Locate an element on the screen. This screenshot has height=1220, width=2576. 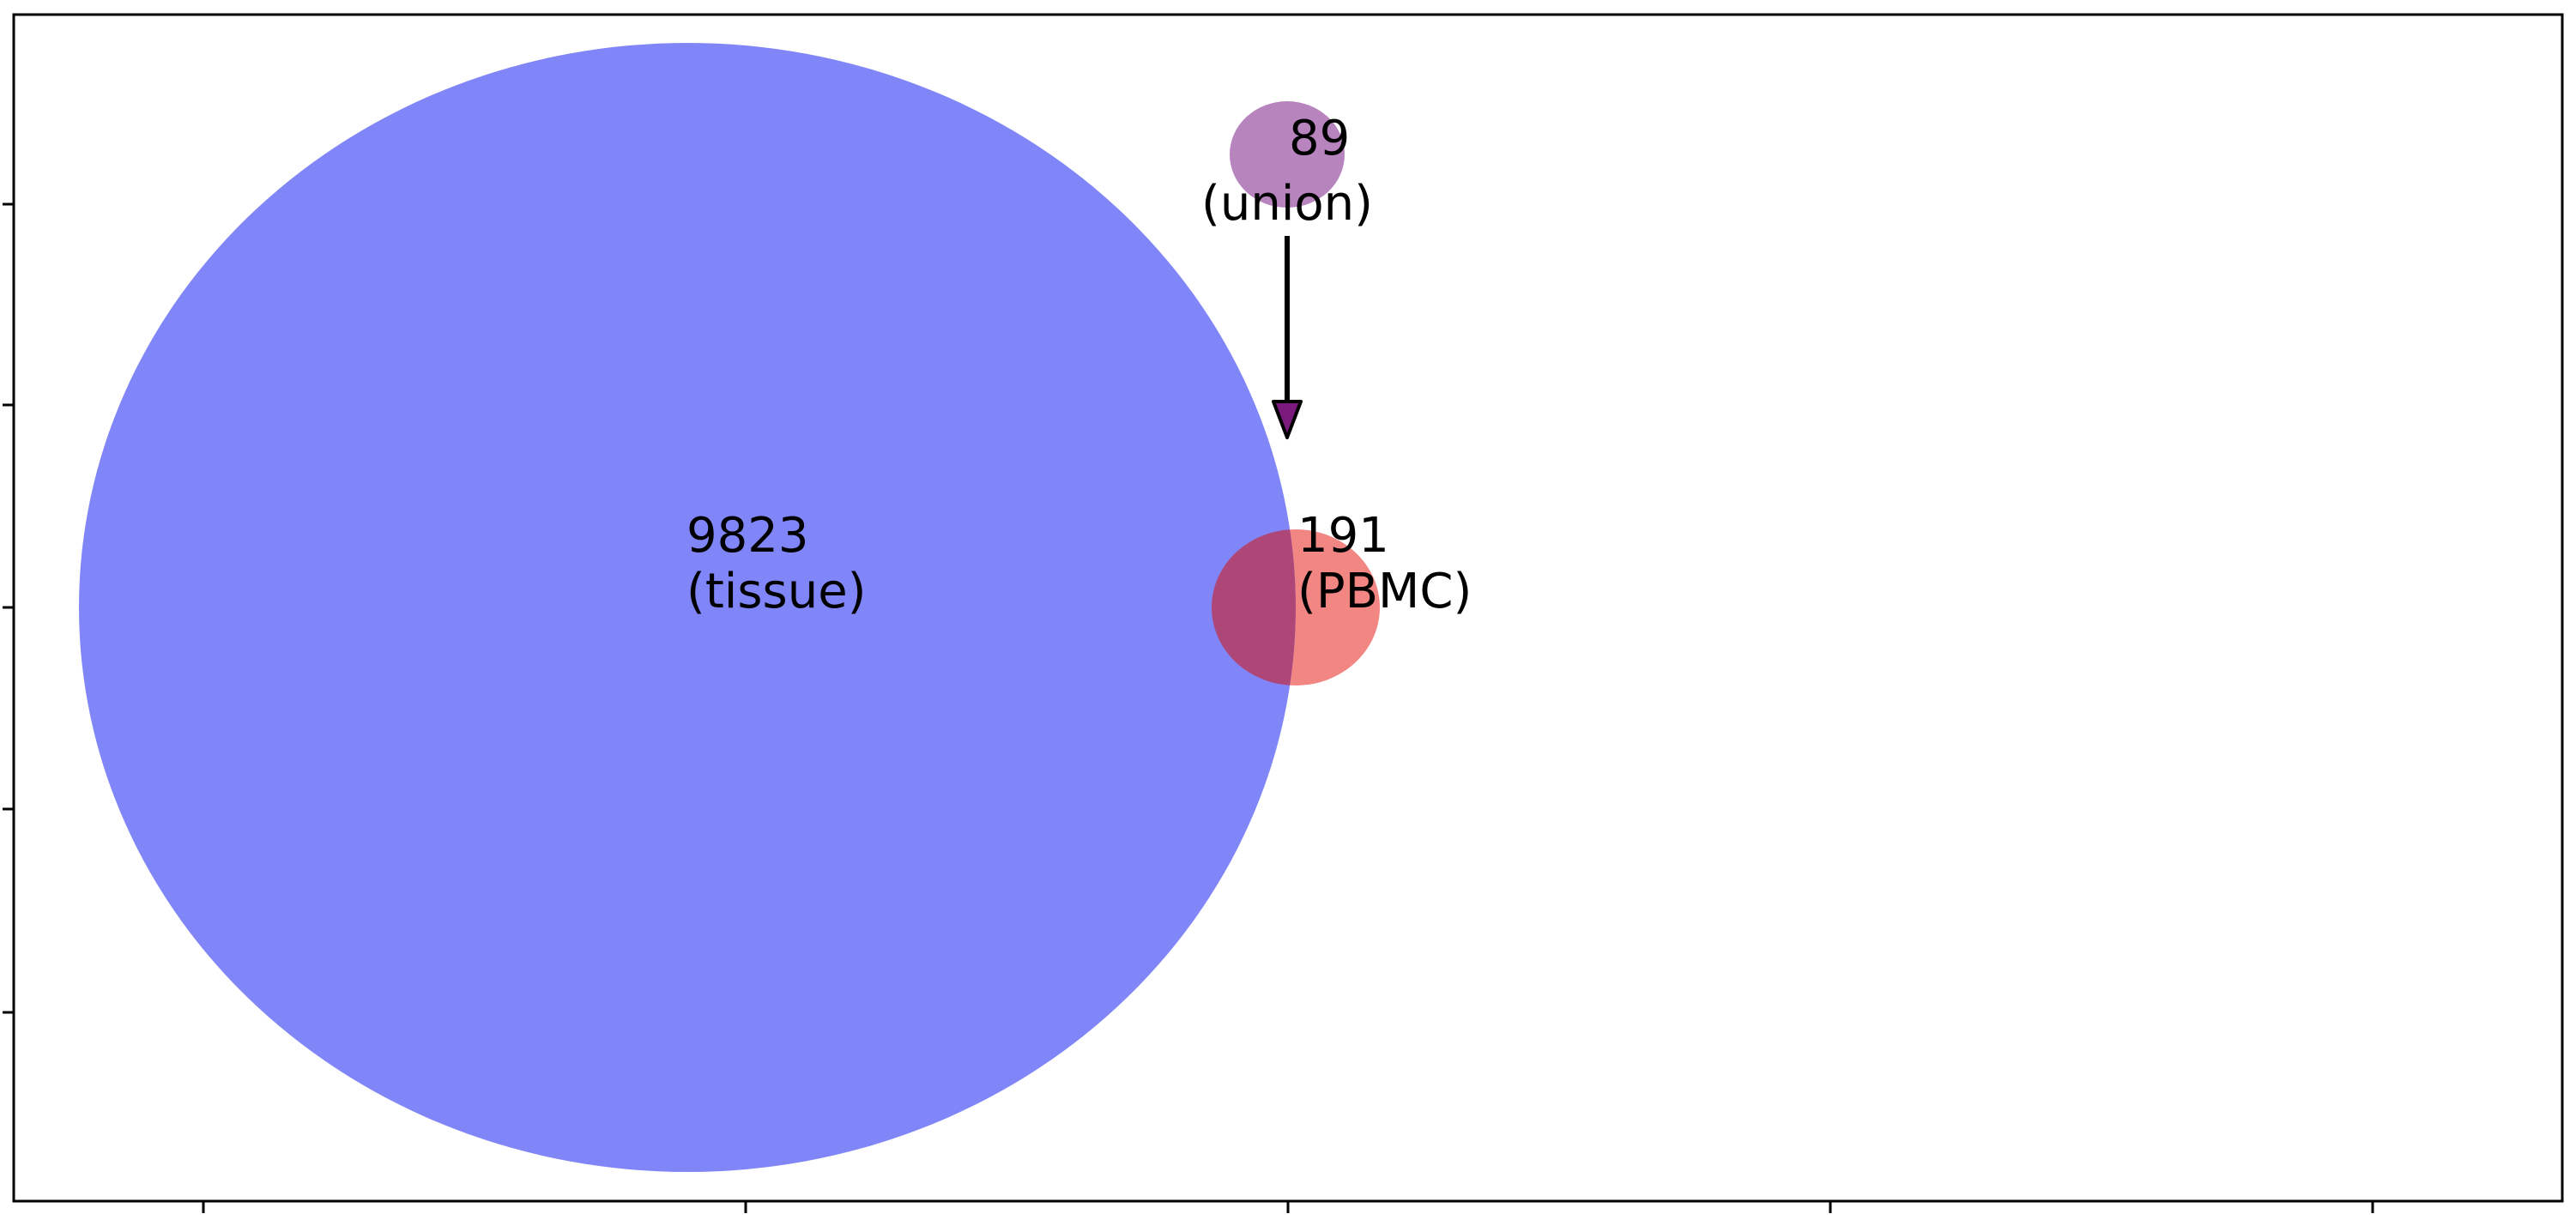
x-axis-ticks is located at coordinates (1288, 1207).